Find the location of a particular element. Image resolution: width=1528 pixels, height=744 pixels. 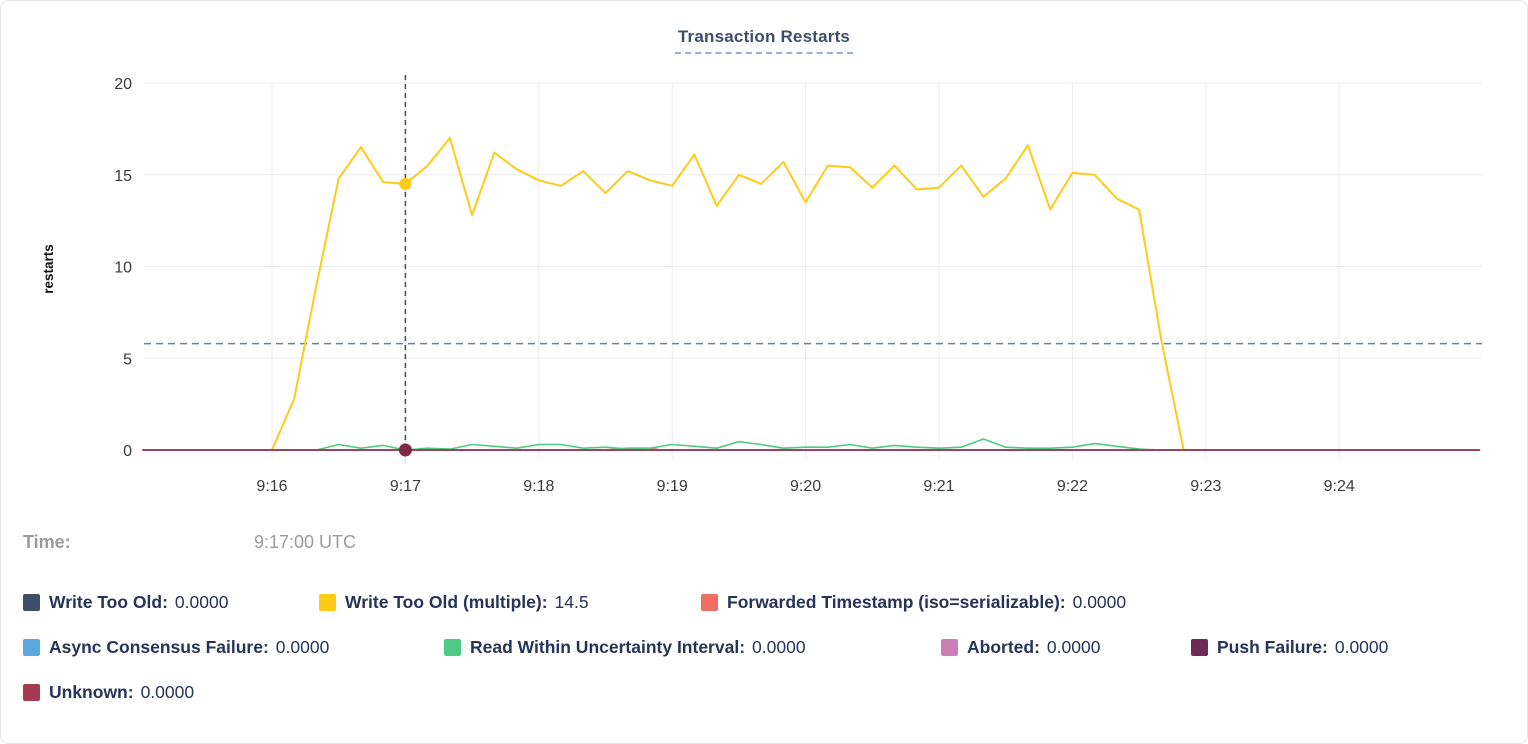

x-tick-label: 9:22 is located at coordinates (1072, 486).